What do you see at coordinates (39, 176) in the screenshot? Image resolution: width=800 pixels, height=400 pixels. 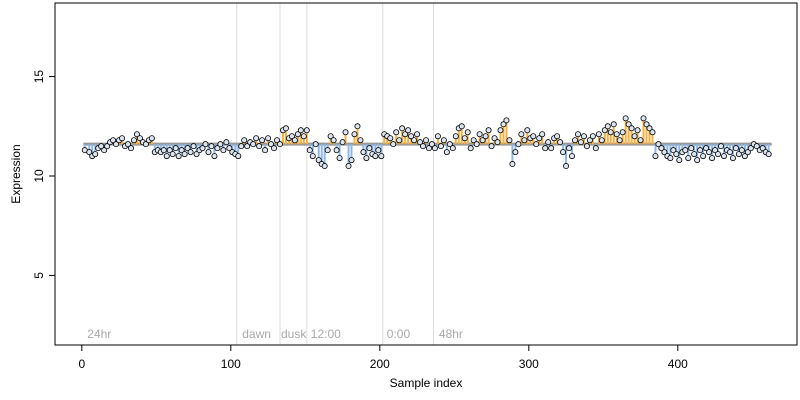 I see `y-tick-label-1: 10` at bounding box center [39, 176].